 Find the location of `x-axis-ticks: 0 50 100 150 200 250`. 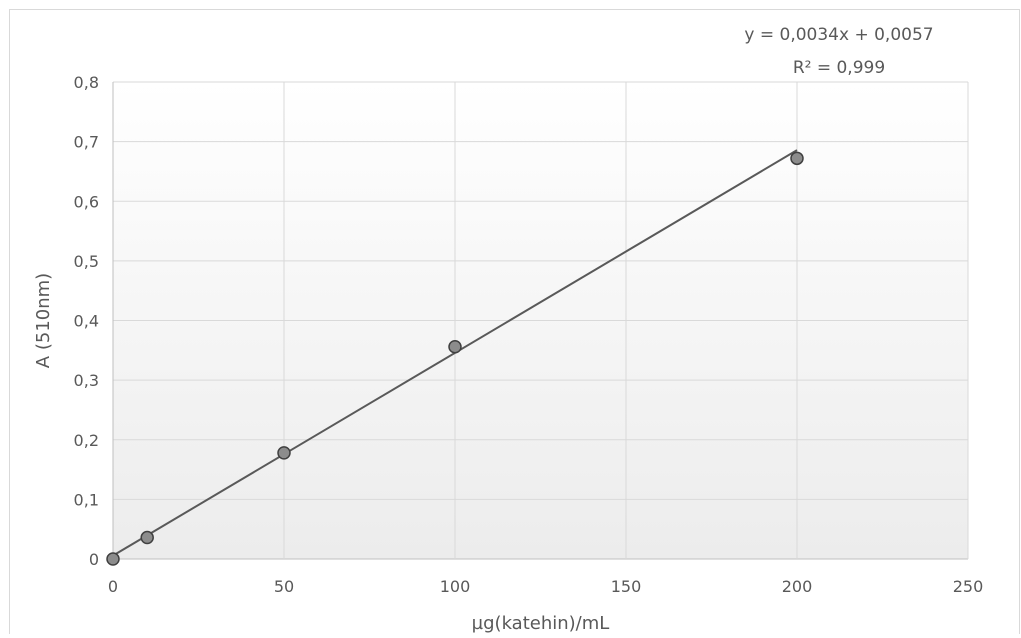

x-axis-ticks: 0 50 100 150 200 250 is located at coordinates (545, 586).